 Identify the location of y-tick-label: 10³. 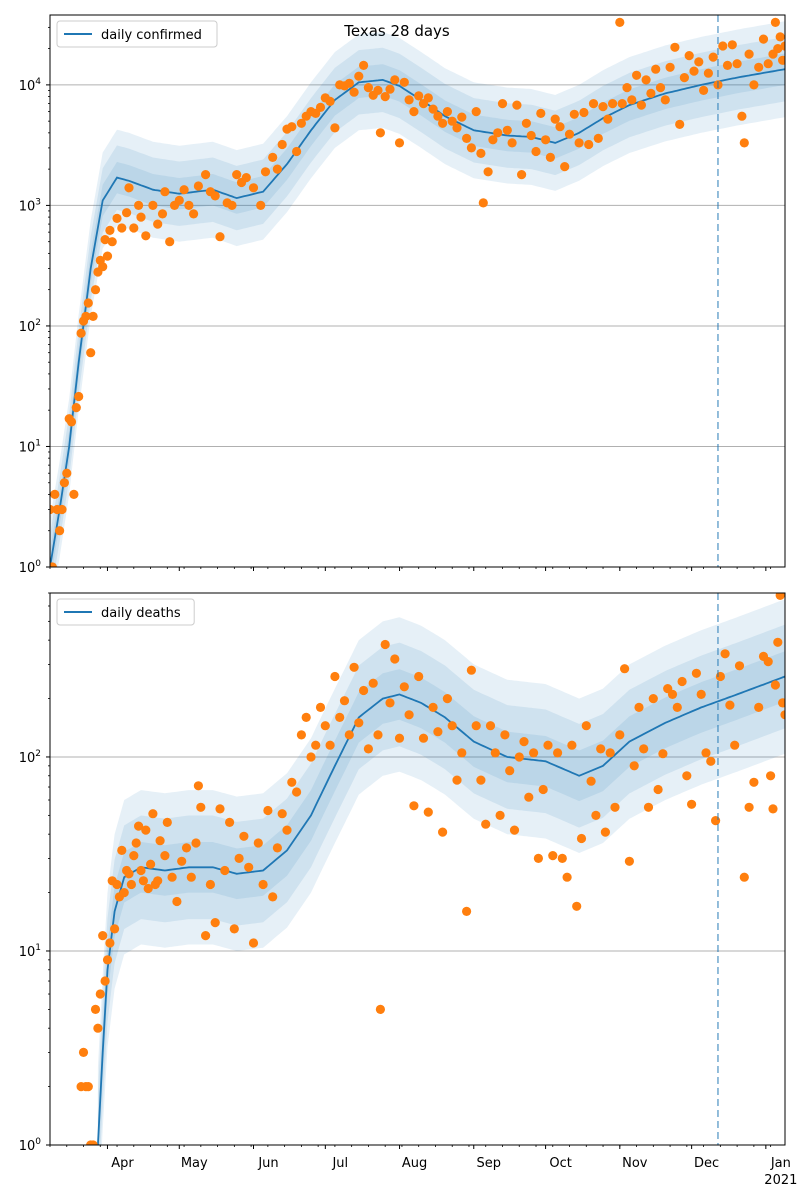
(30, 205).